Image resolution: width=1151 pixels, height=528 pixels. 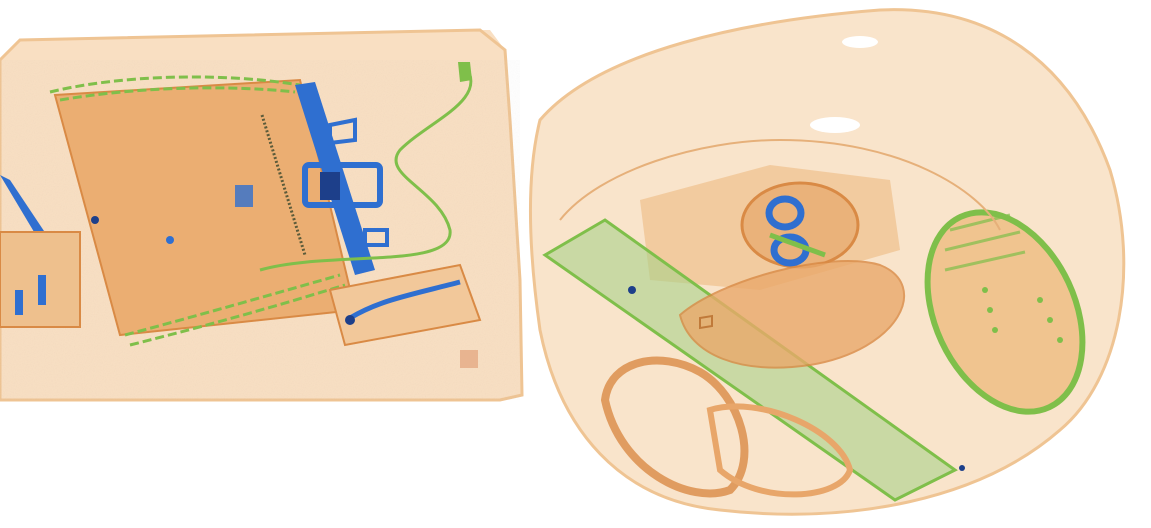 I want to click on board-object, so click(x=205, y=207).